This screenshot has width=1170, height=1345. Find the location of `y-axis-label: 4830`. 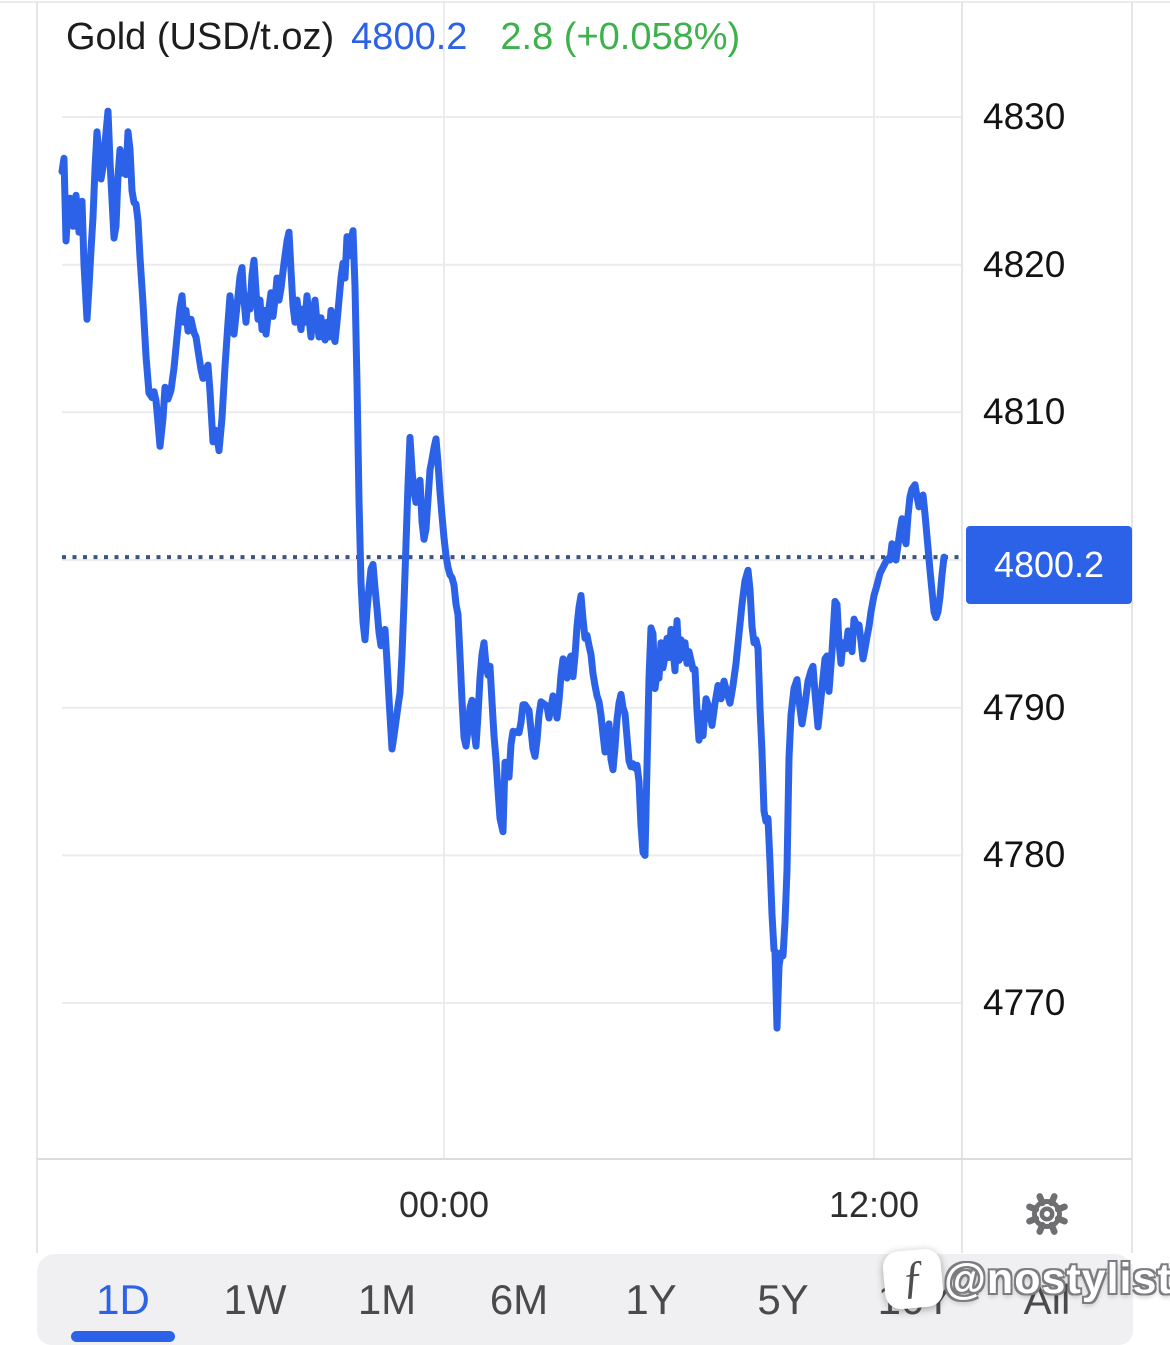

y-axis-label: 4830 is located at coordinates (1024, 116).